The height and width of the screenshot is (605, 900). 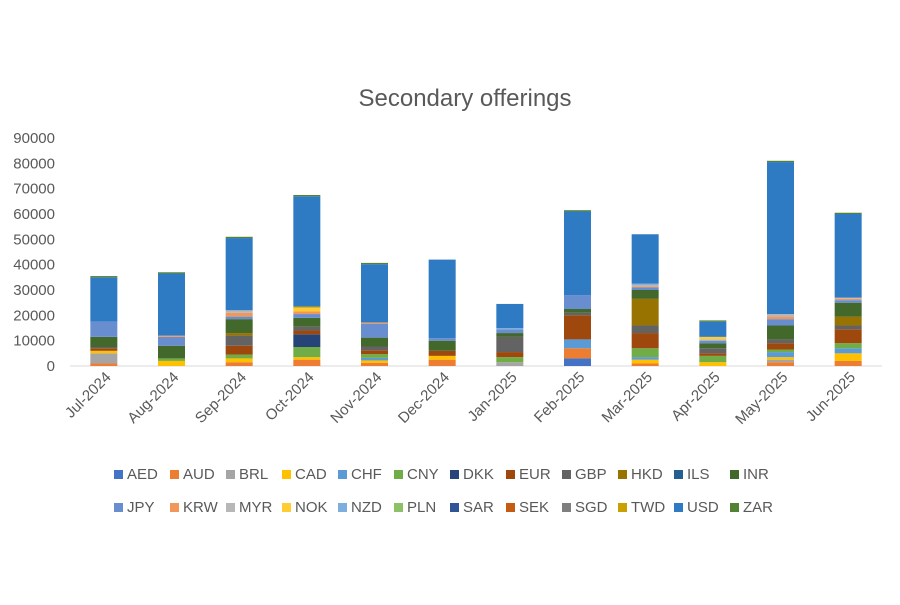 I want to click on bar-segment-jpy-jan-2025, so click(x=510, y=331).